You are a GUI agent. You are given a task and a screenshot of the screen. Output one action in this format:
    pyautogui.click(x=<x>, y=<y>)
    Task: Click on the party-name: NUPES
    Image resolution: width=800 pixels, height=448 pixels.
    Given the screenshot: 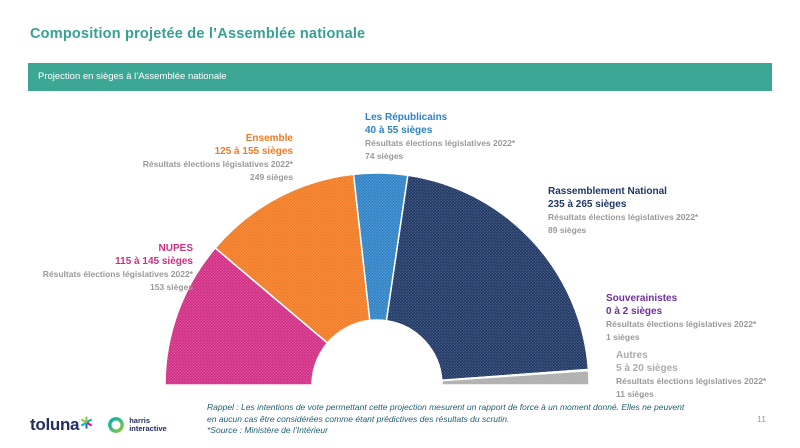 What is the action you would take?
    pyautogui.click(x=175, y=248)
    